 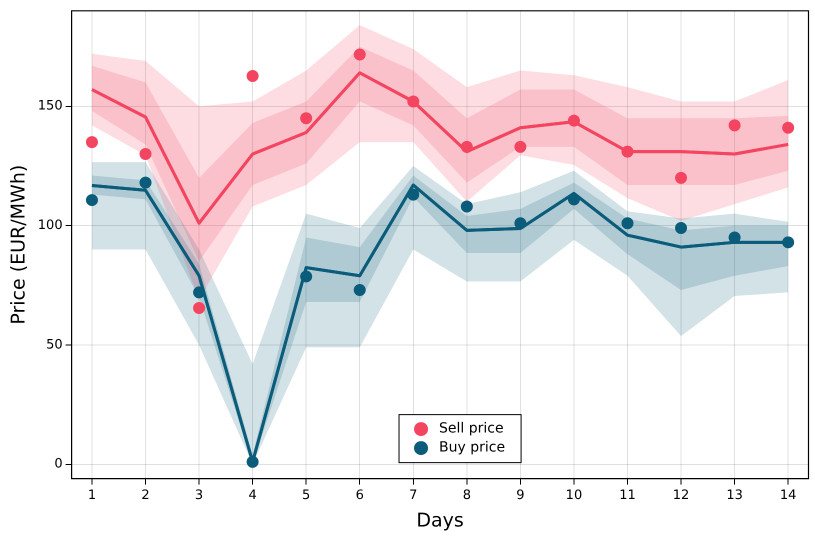 I want to click on x-tick-label: 10, so click(x=574, y=495).